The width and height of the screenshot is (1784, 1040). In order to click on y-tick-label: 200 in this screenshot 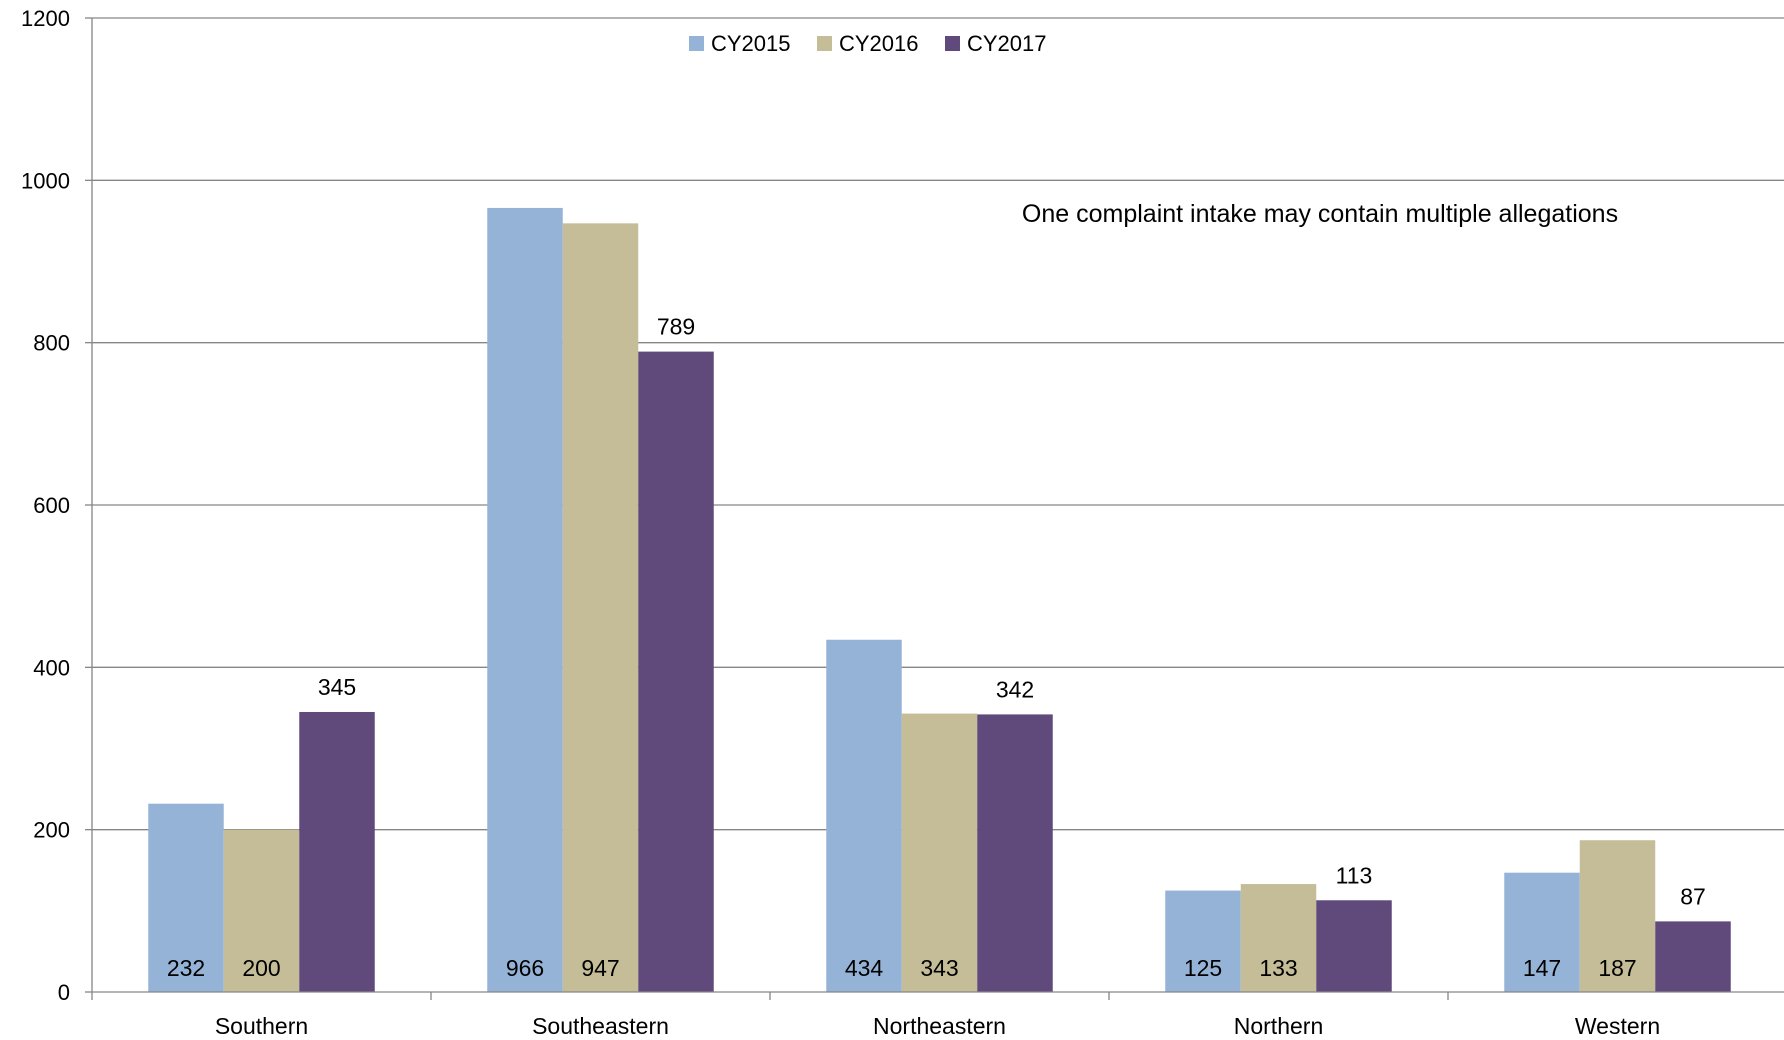, I will do `click(51, 830)`.